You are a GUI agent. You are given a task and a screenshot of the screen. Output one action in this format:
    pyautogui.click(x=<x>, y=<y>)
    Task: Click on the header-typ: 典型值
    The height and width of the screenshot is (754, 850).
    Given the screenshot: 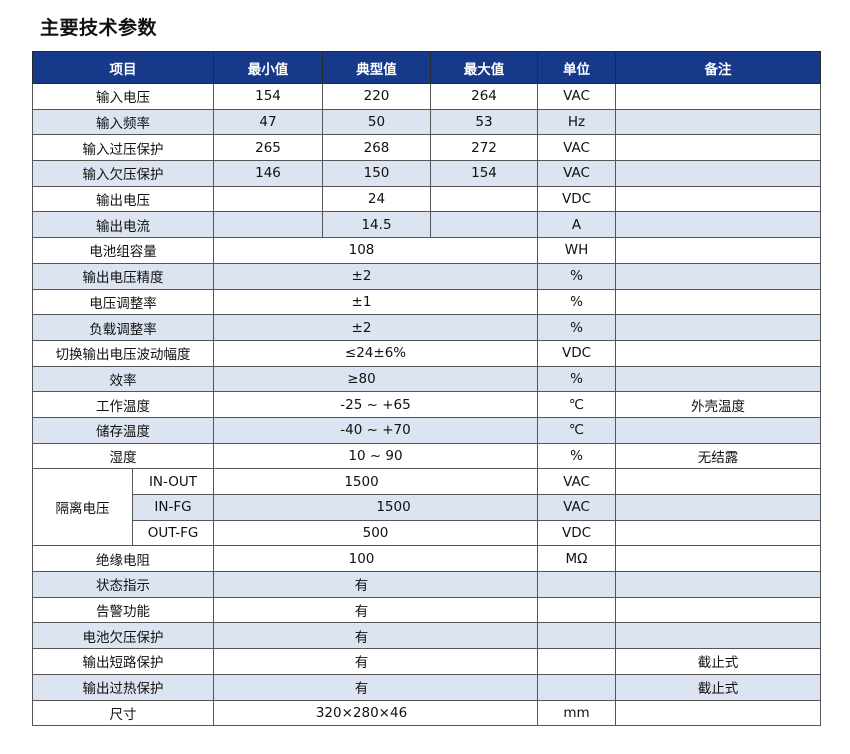 What is the action you would take?
    pyautogui.click(x=376, y=67)
    